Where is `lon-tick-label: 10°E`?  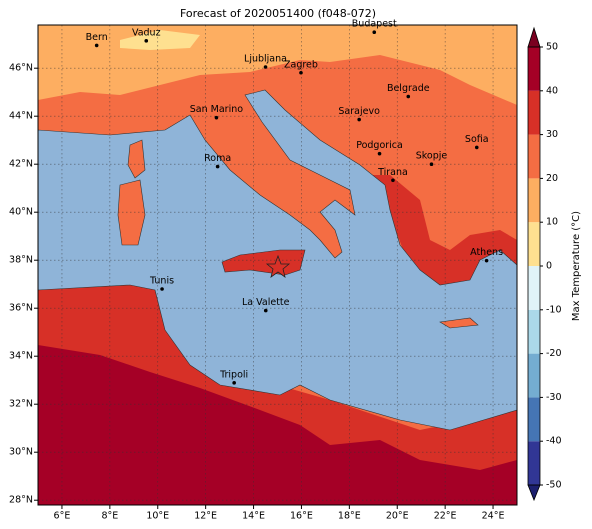
lon-tick-label: 10°E is located at coordinates (157, 516).